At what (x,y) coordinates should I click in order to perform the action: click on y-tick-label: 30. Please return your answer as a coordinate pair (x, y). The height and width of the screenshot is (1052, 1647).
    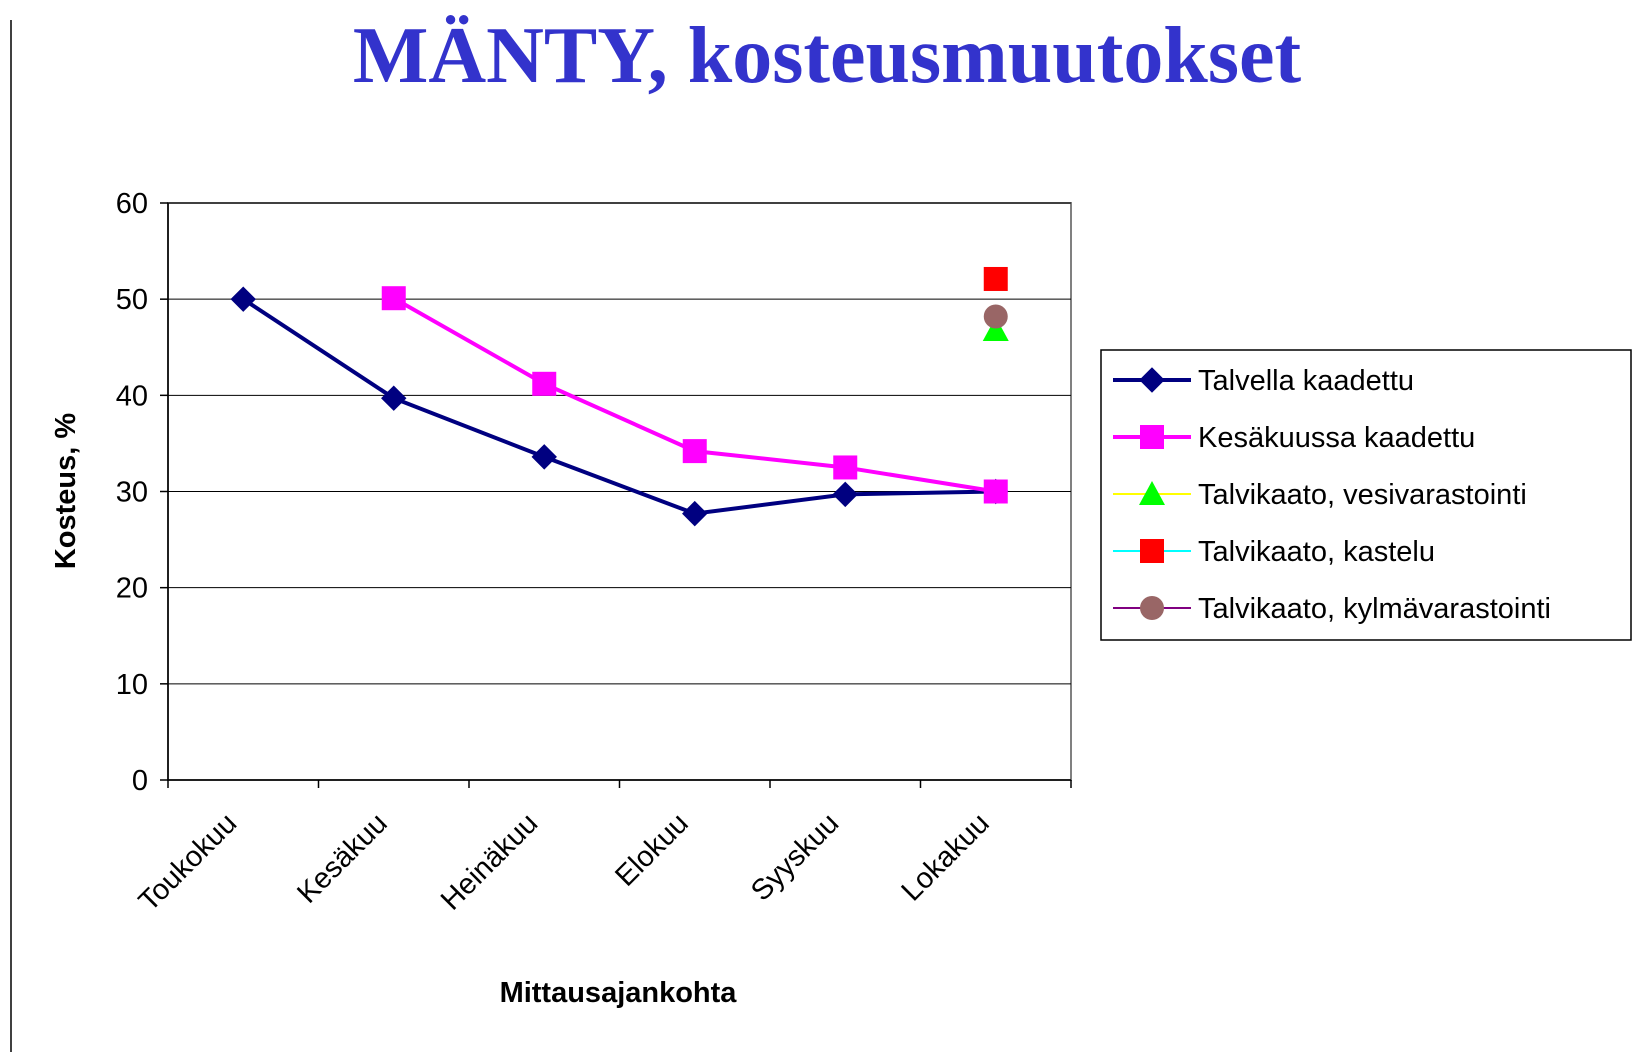
    Looking at the image, I should click on (132, 493).